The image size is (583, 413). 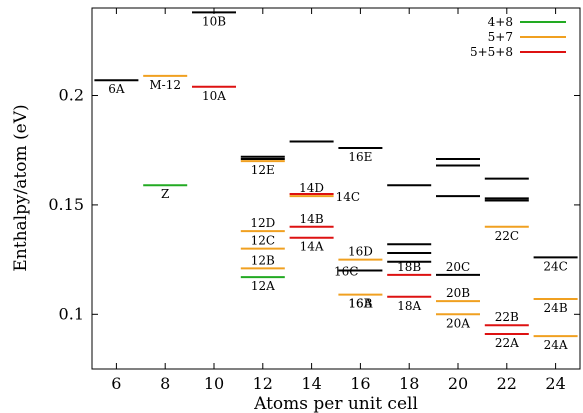 What do you see at coordinates (507, 236) in the screenshot?
I see `data-label: 22C` at bounding box center [507, 236].